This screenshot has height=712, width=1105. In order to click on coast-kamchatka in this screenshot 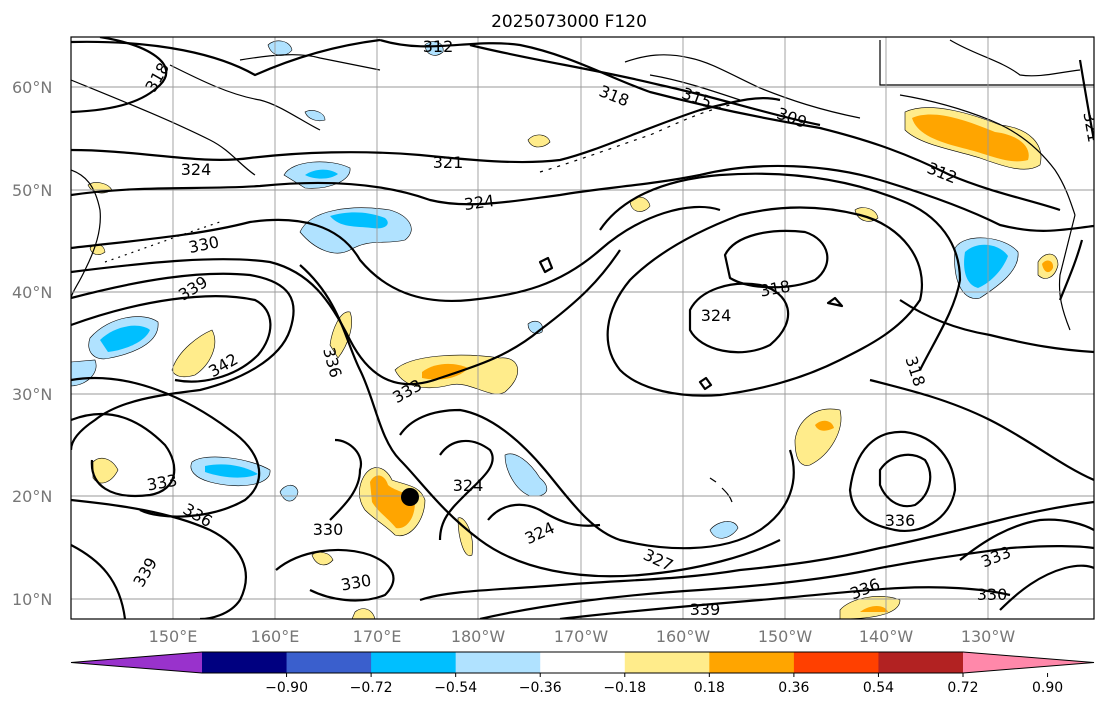, I will do `click(86, 234)`.